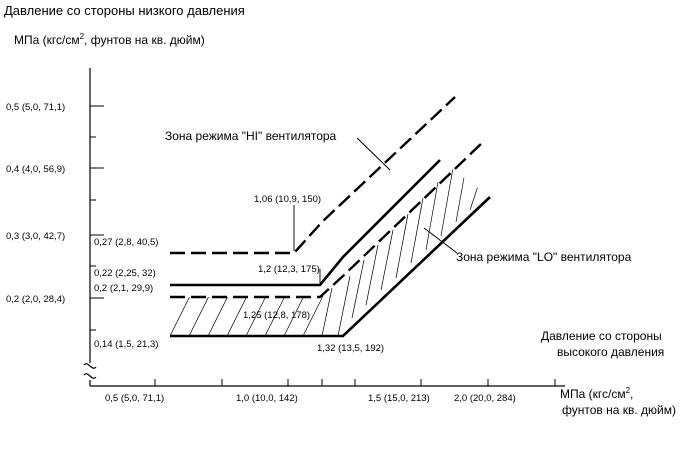 Image resolution: width=691 pixels, height=459 pixels. I want to click on y-axis-unit: МПа (кгс/см2, фунтов на кв. дюйм), so click(109, 39).